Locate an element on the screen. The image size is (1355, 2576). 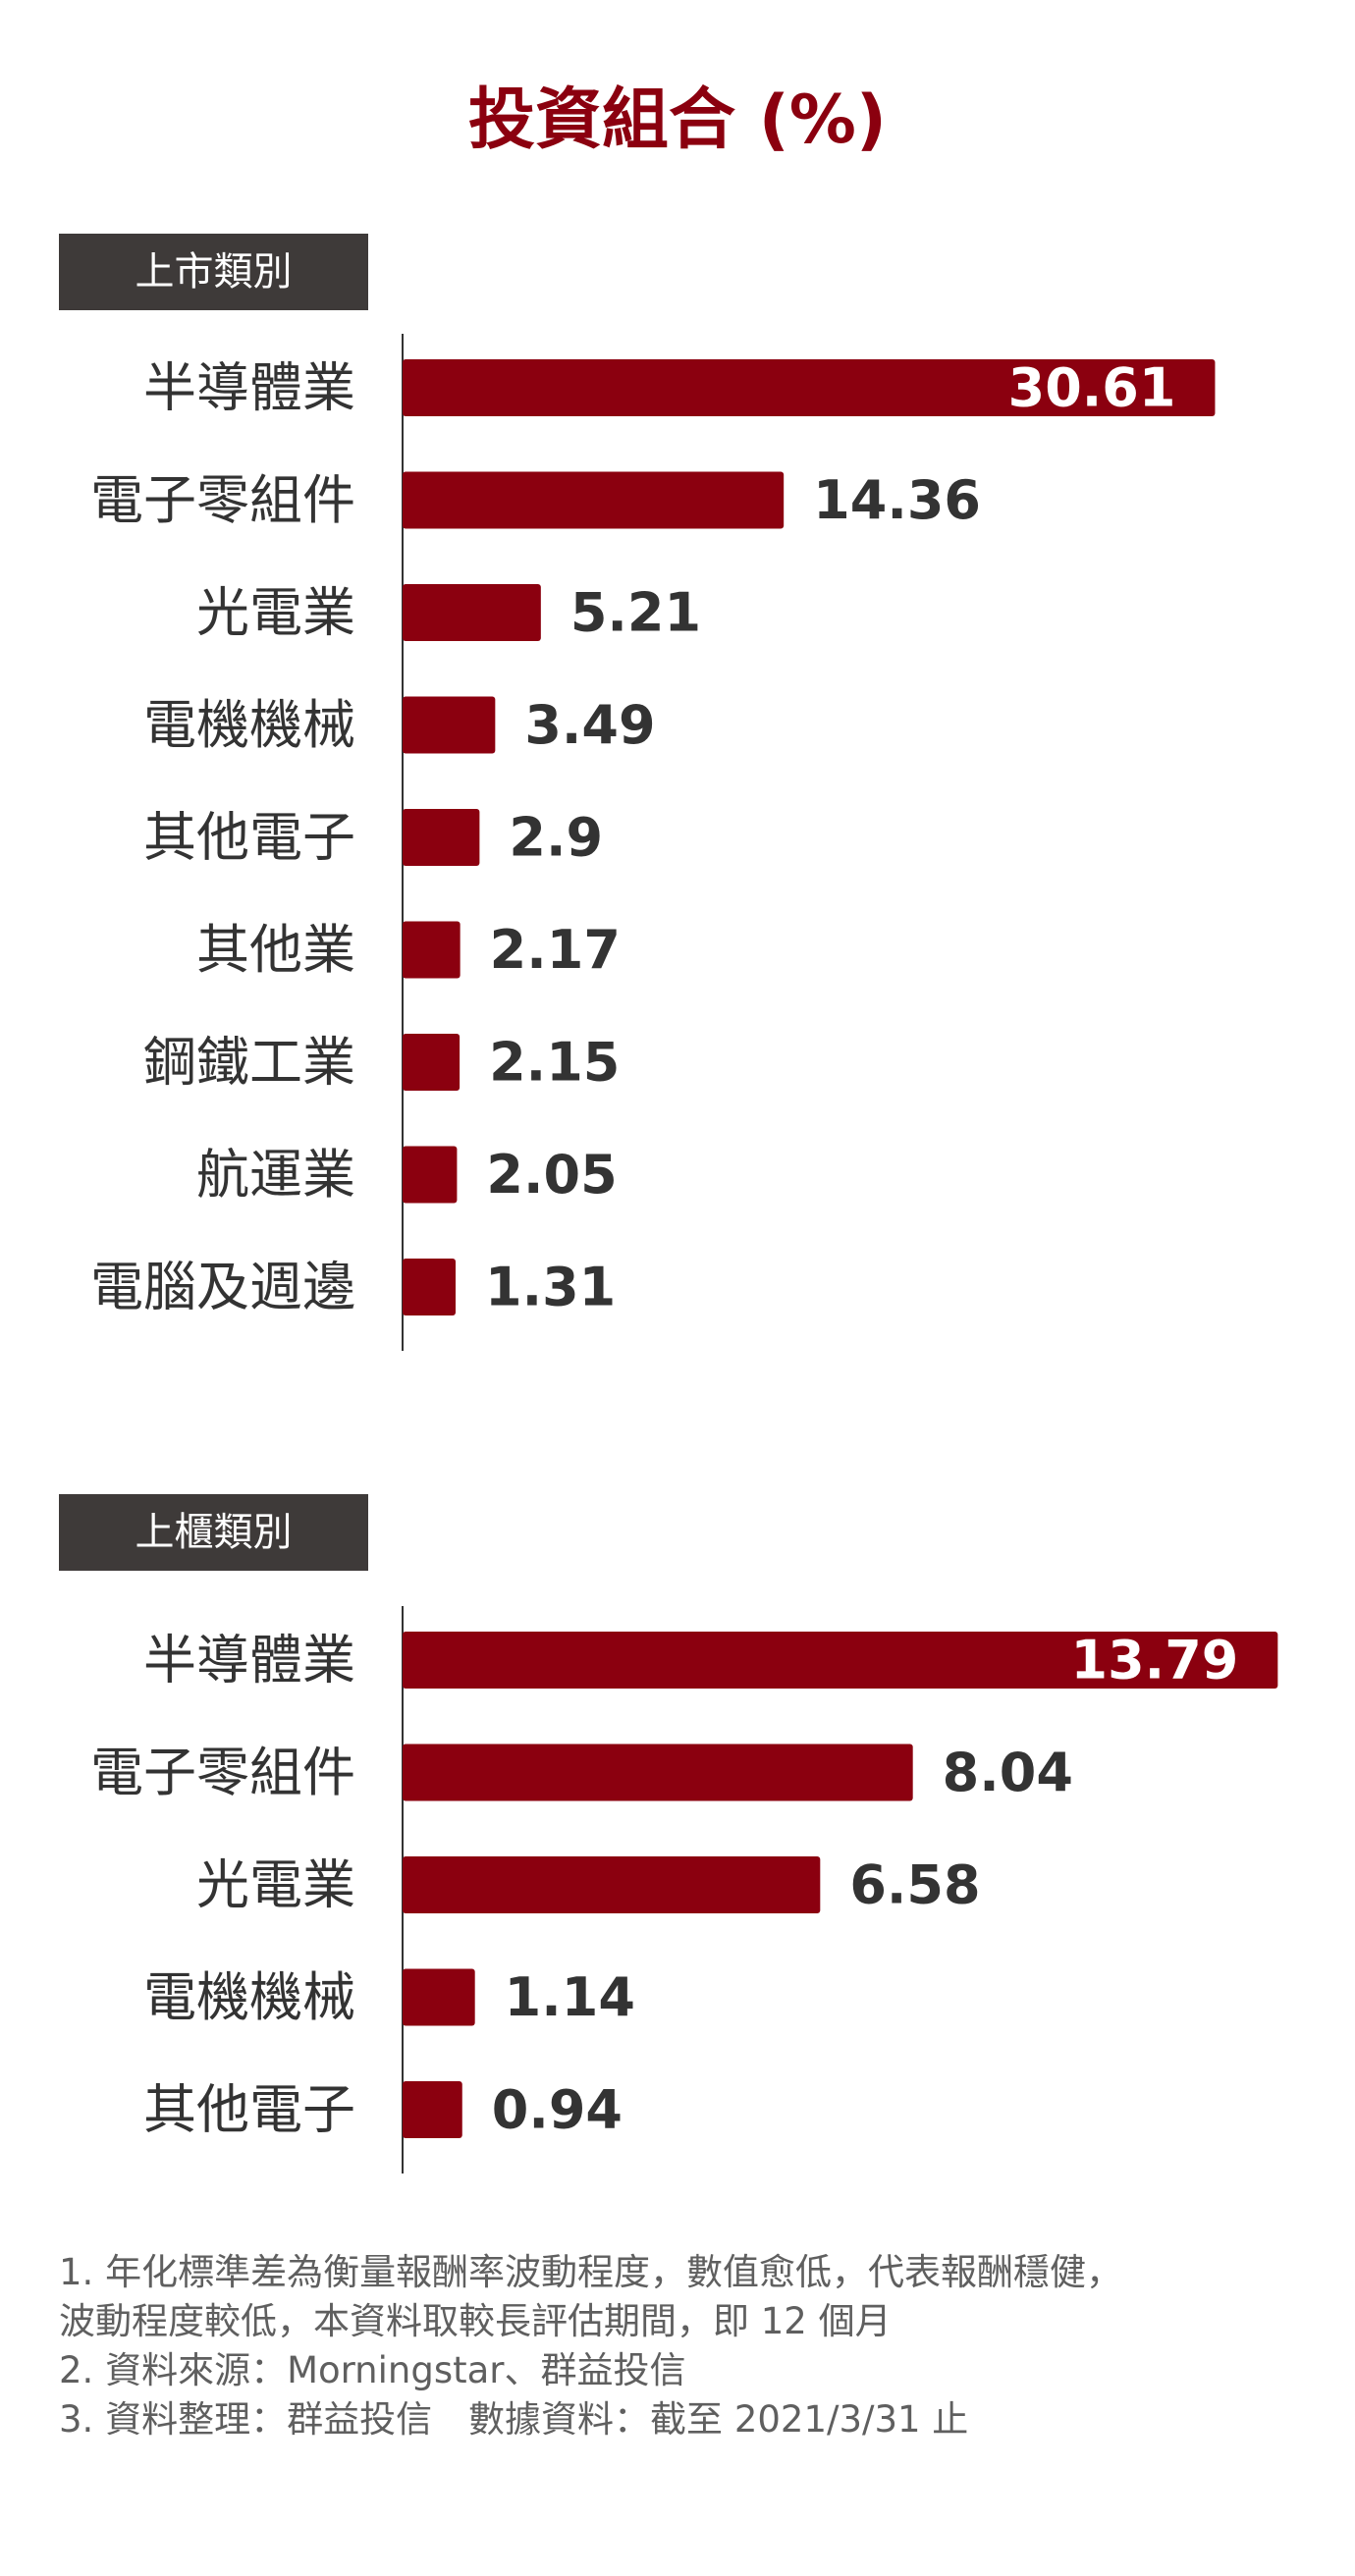
value-label: 6.58 is located at coordinates (914, 1885).